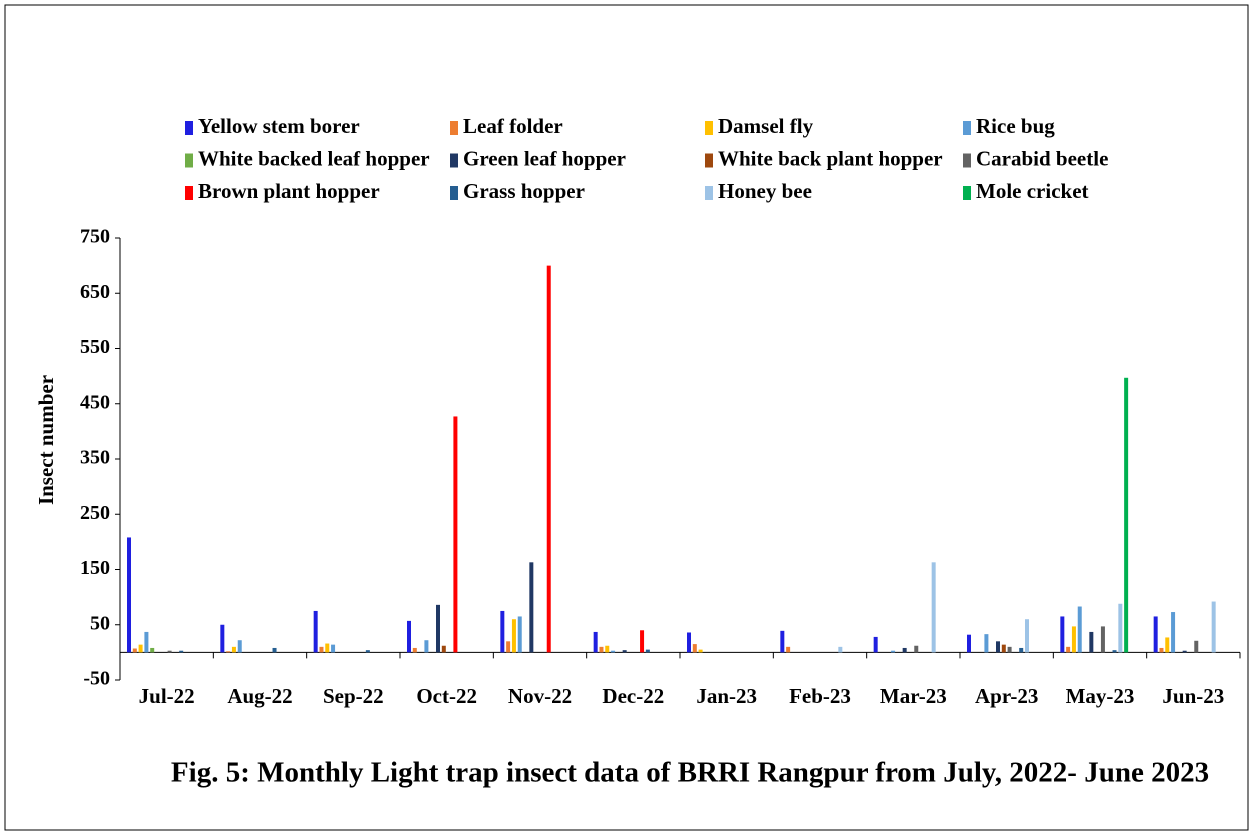  Describe the element at coordinates (1006, 696) in the screenshot. I see `x-tick-label: Apr-23` at that location.